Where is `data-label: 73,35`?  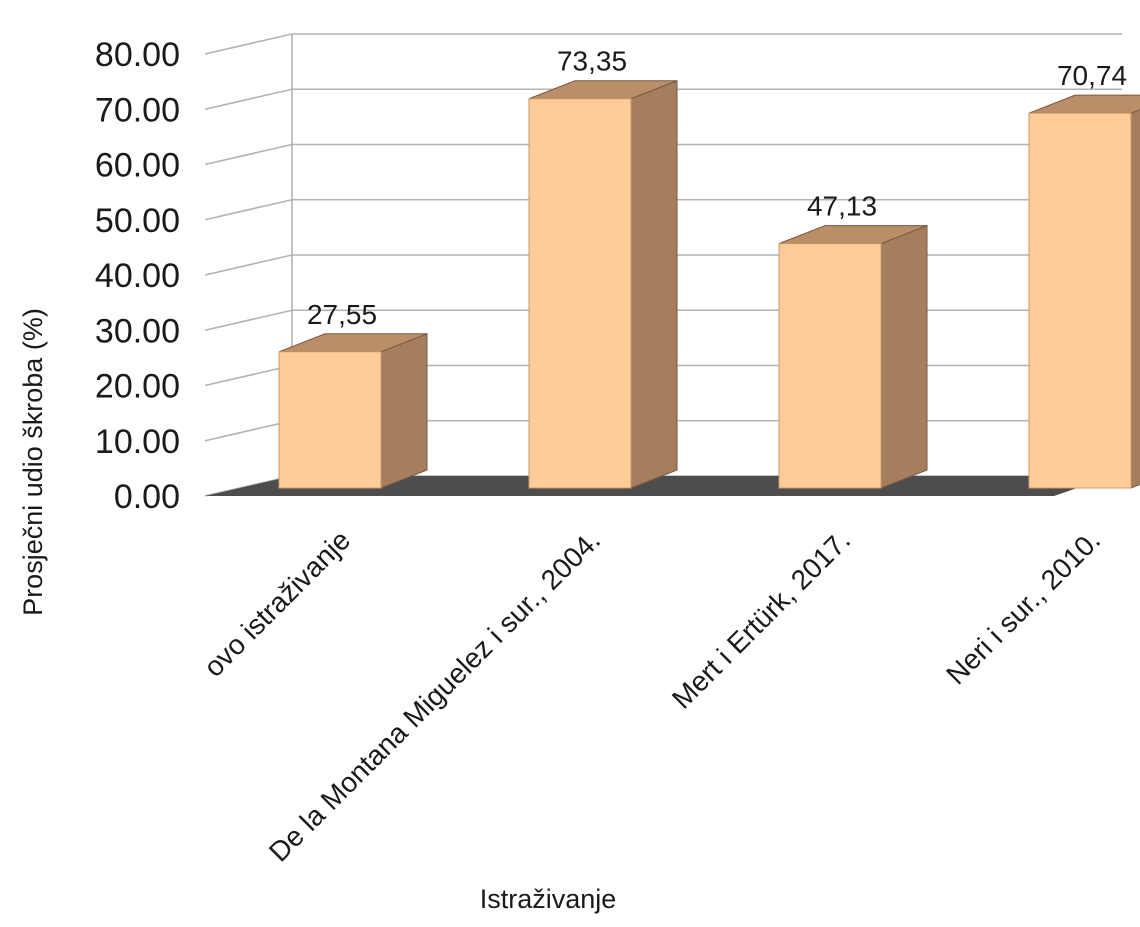 data-label: 73,35 is located at coordinates (592, 61).